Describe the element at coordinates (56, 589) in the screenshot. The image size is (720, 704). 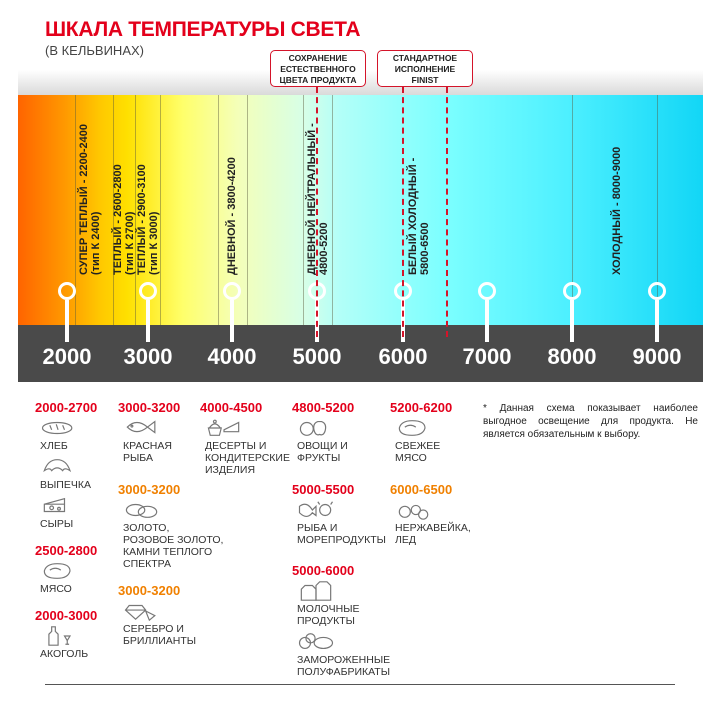
I see `product-label: МЯСО` at that location.